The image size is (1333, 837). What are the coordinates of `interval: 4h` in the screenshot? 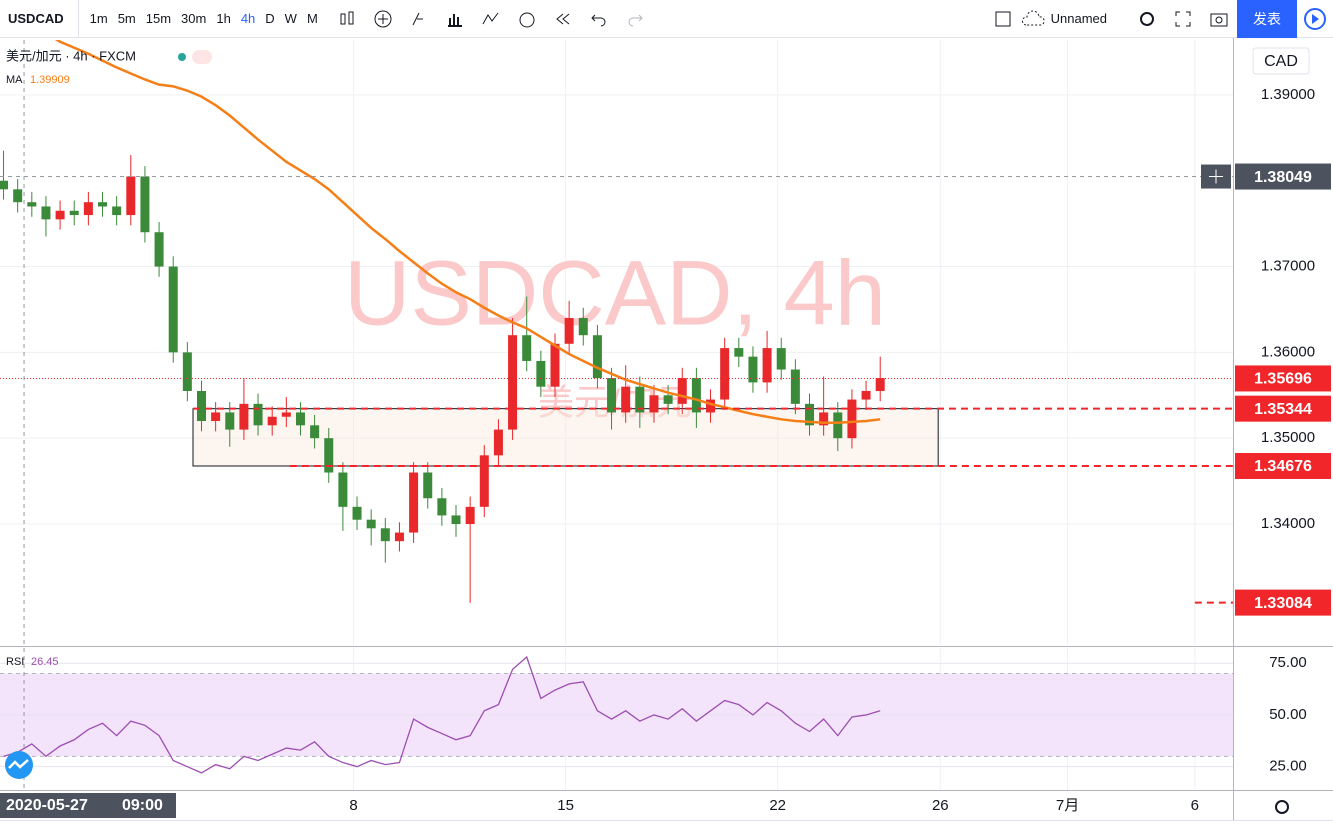 It's located at (248, 18).